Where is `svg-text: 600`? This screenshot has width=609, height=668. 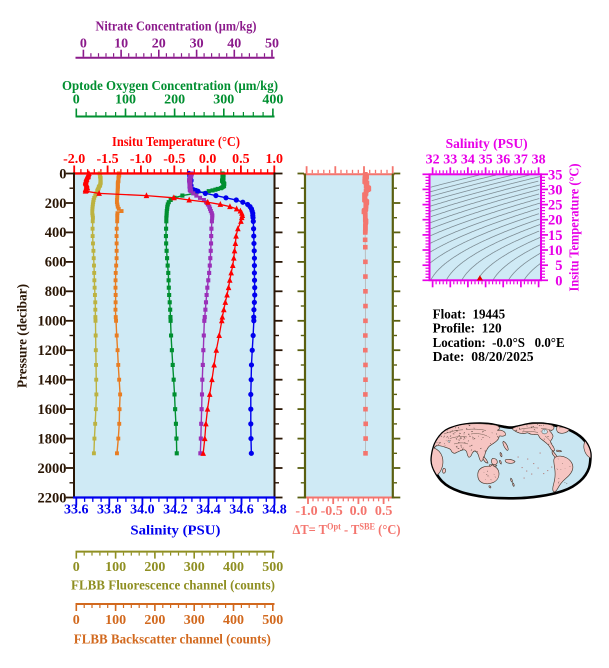 svg-text: 600 is located at coordinates (56, 263).